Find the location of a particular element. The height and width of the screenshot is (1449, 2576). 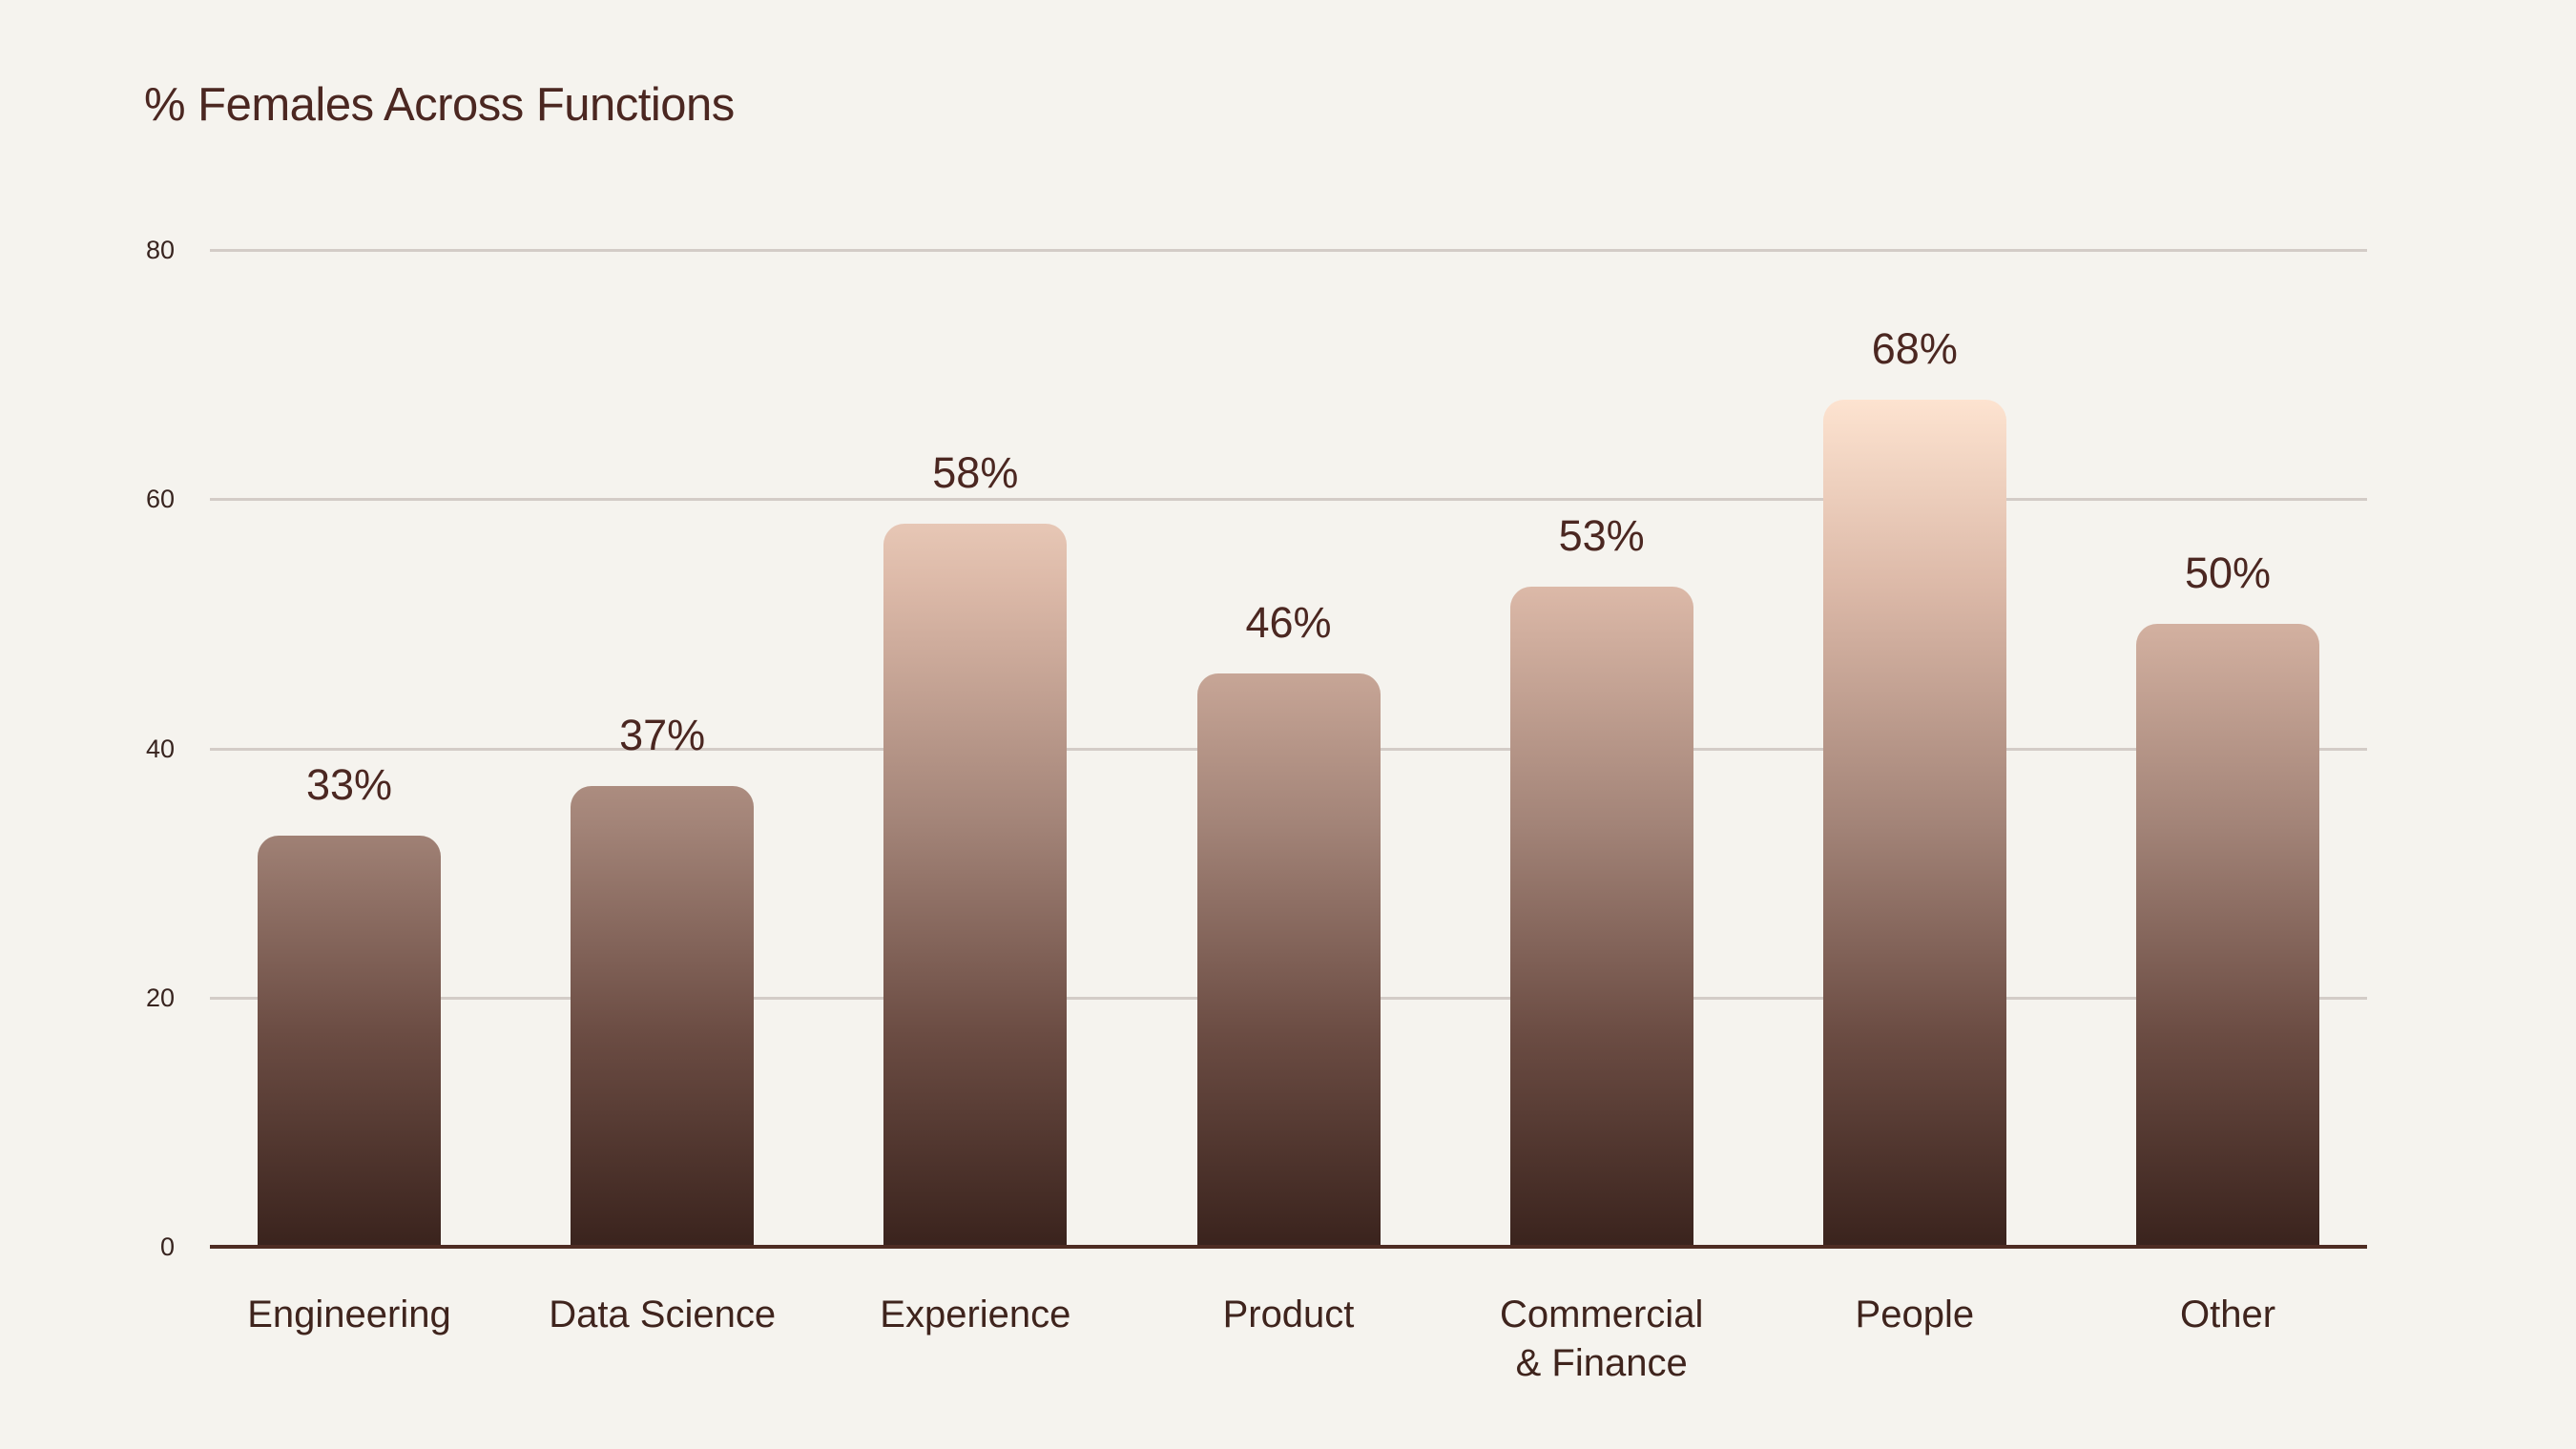

y-tick-label-0: 0 is located at coordinates (167, 1246).